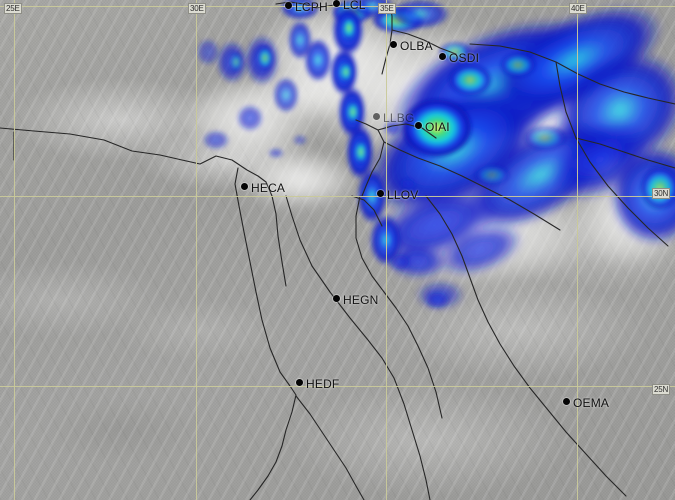  Describe the element at coordinates (311, 7) in the screenshot. I see `station-label: LCPH` at that location.